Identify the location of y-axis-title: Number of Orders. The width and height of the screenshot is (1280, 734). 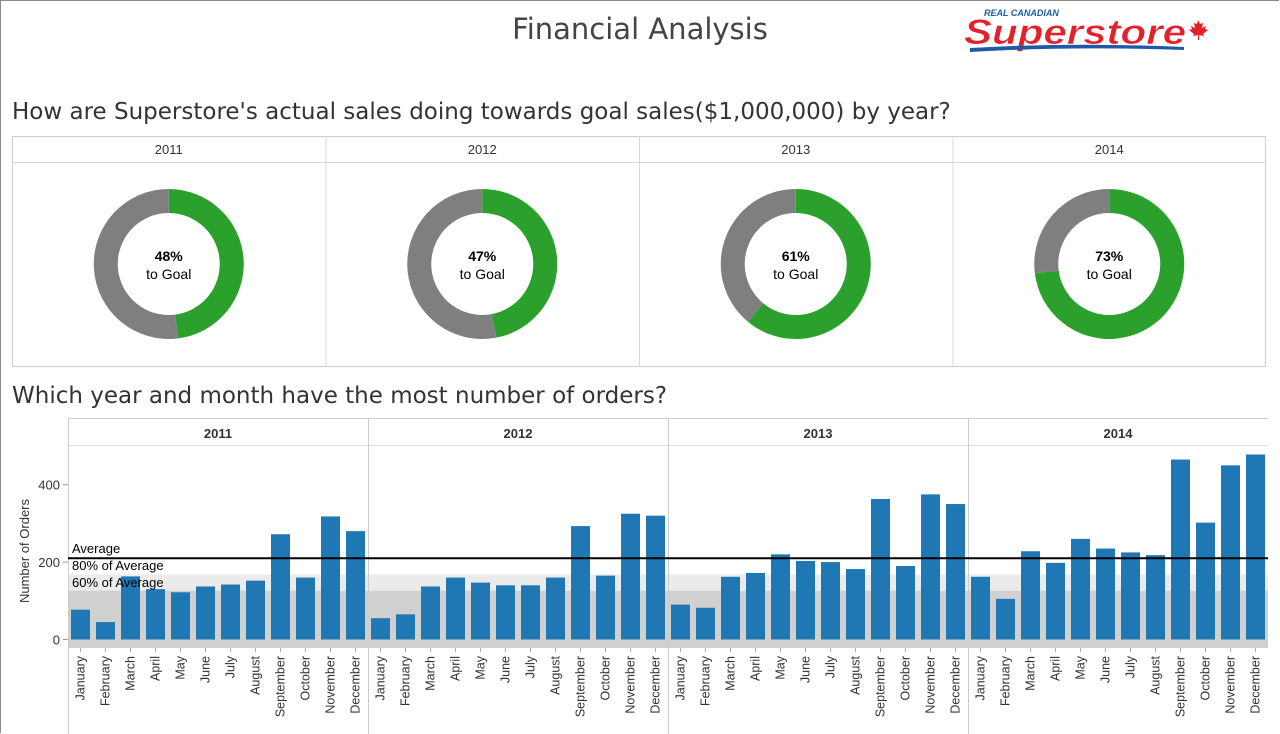
(24, 550).